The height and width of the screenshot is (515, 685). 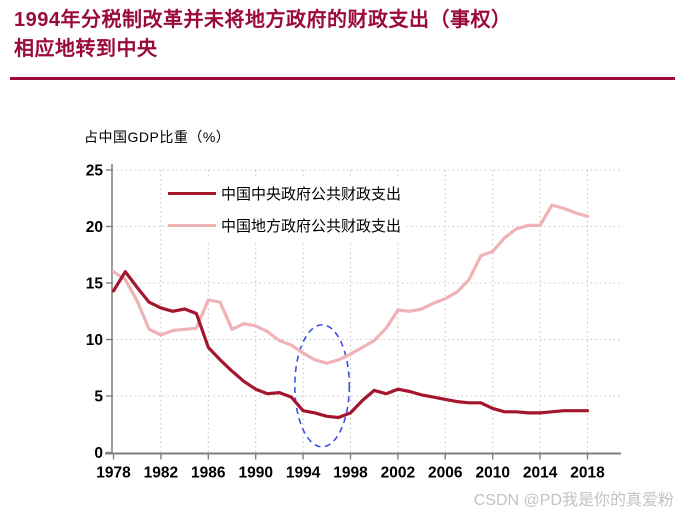 What do you see at coordinates (98, 397) in the screenshot?
I see `y-tick-label: 5` at bounding box center [98, 397].